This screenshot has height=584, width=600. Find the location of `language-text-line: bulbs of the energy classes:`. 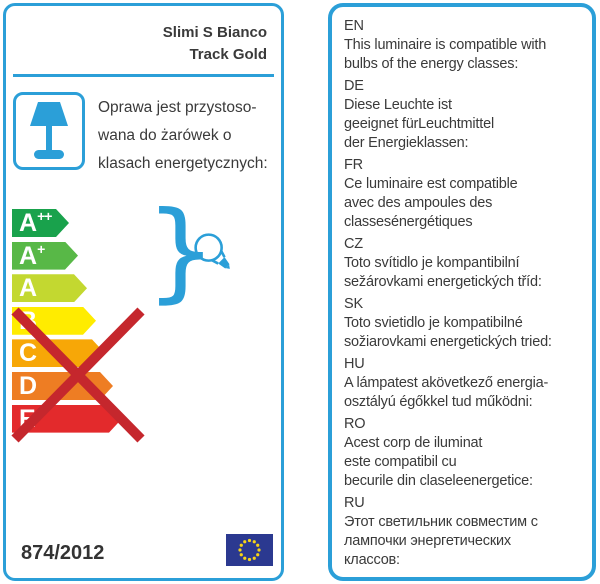

language-text-line: bulbs of the energy classes: is located at coordinates (431, 64).